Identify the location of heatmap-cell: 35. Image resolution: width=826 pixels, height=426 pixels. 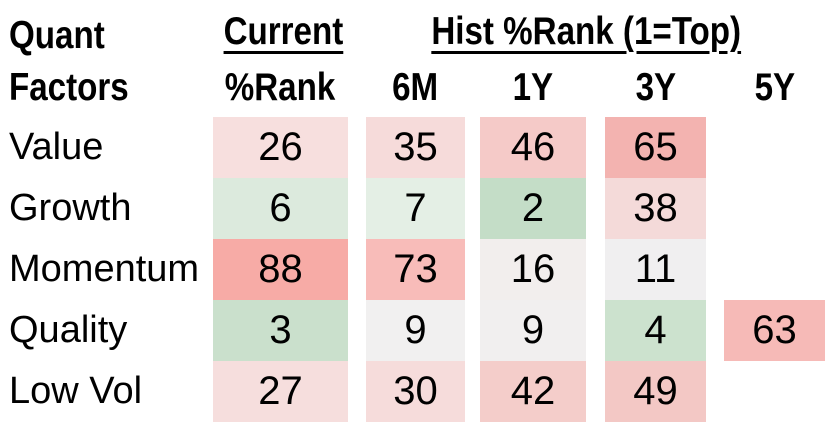
(415, 147).